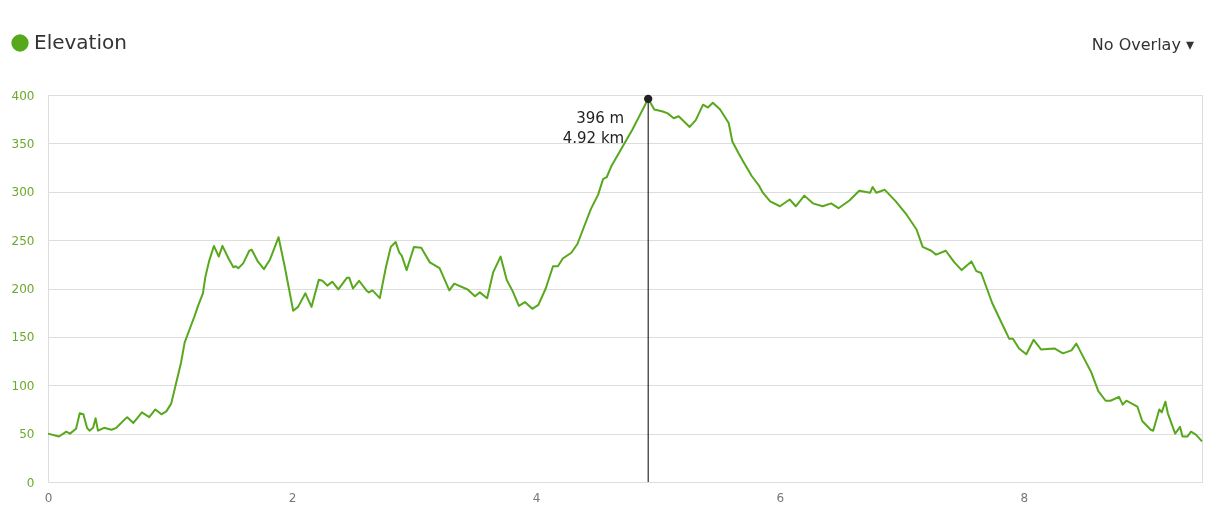 The image size is (1219, 527). I want to click on y-tick-label: 350, so click(23, 143).